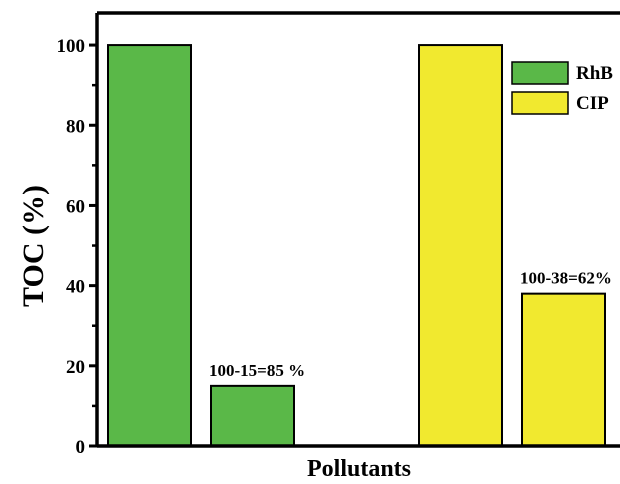  What do you see at coordinates (75, 206) in the screenshot?
I see `y-tick-label-60: 60` at bounding box center [75, 206].